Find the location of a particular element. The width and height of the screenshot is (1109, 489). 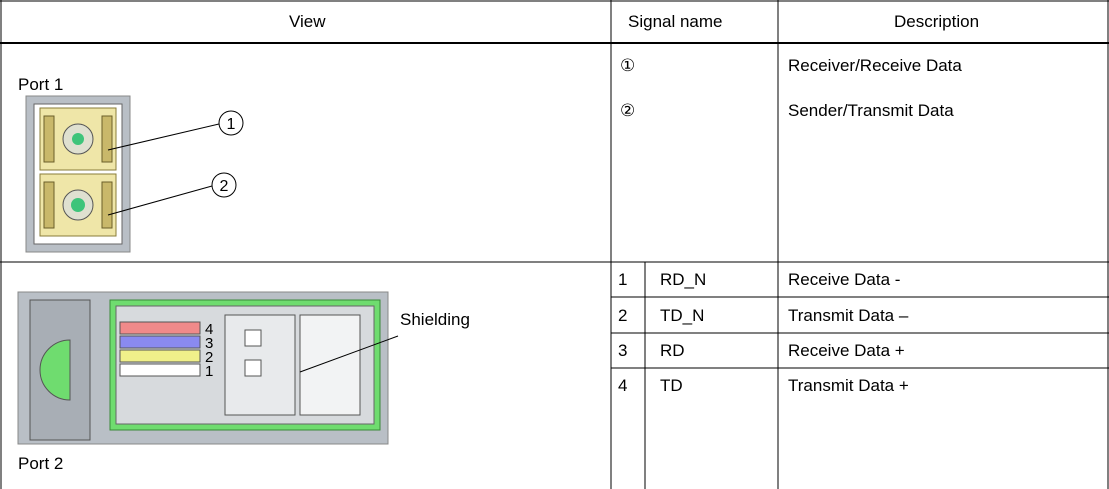

port1-illustration: 1 2 is located at coordinates (134, 174).